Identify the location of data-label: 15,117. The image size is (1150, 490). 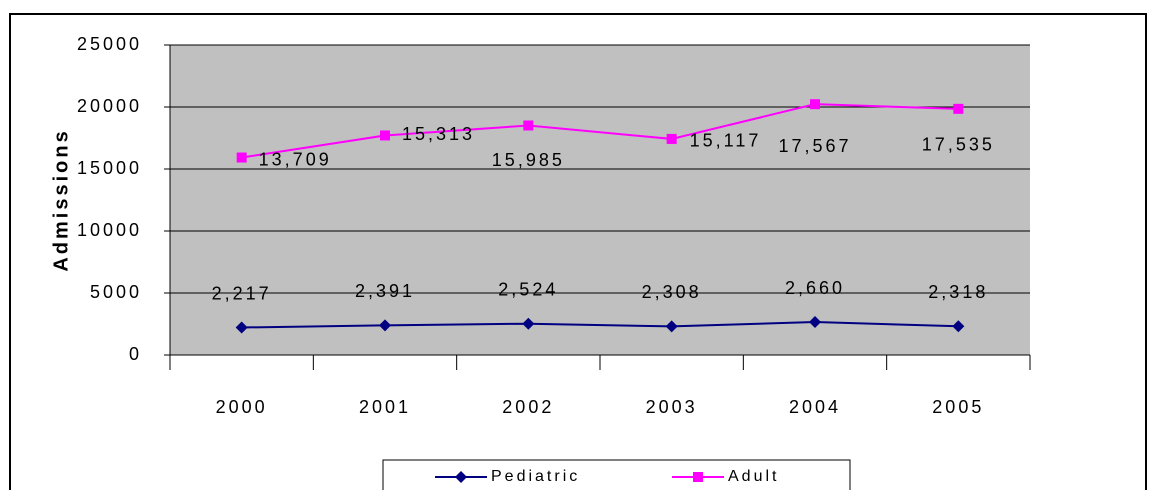
(726, 141).